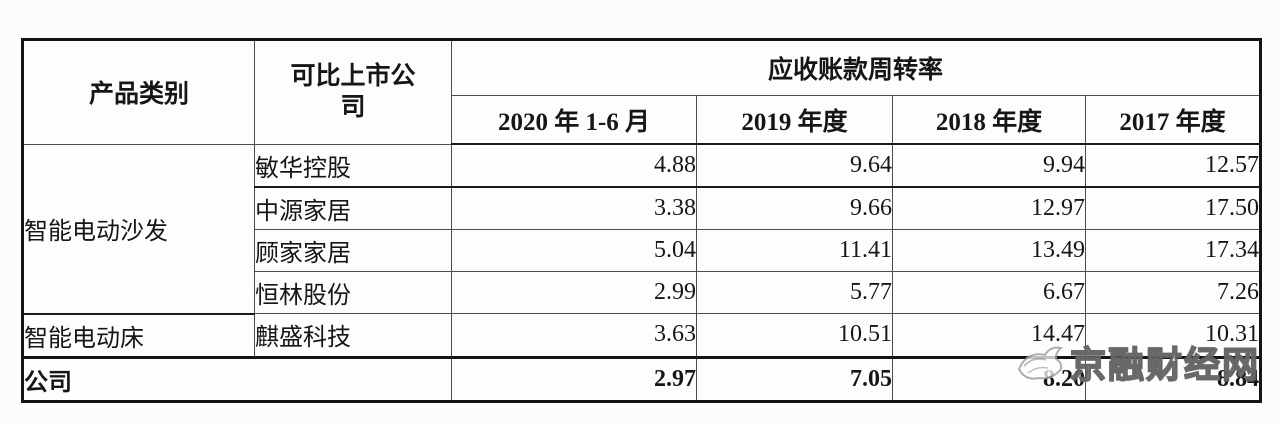  What do you see at coordinates (989, 336) in the screenshot?
I see `value-cell: 14.47` at bounding box center [989, 336].